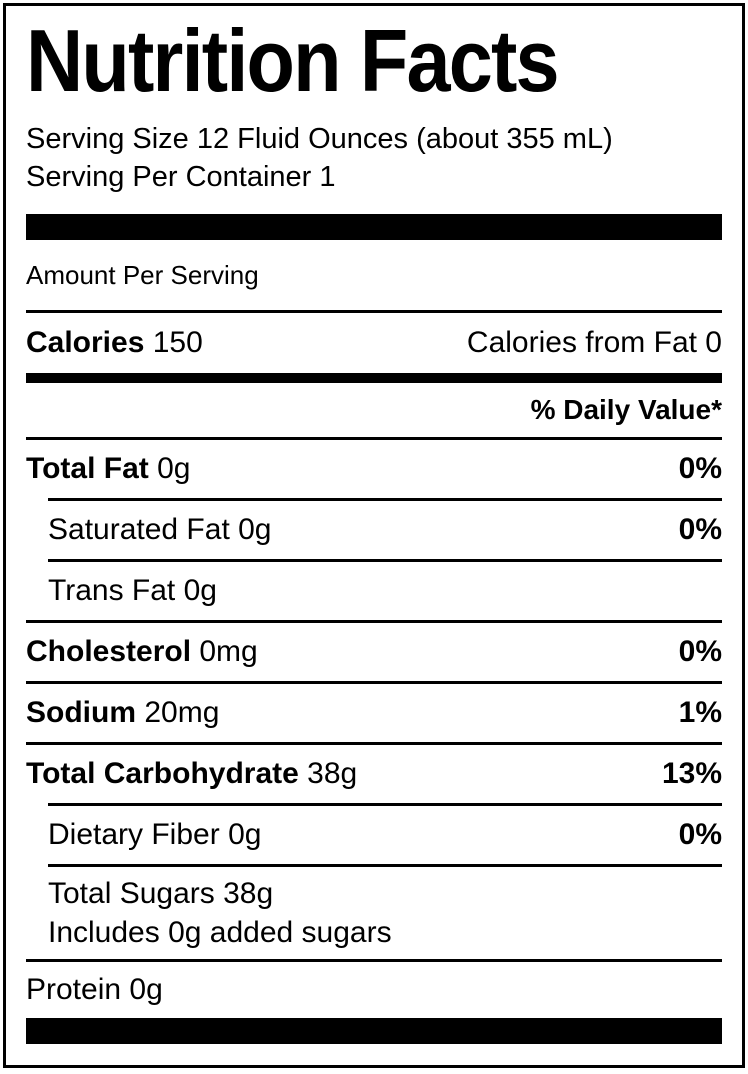 This screenshot has width=748, height=1074. What do you see at coordinates (374, 275) in the screenshot?
I see `amount-per-serving-row: Amount Per Serving` at bounding box center [374, 275].